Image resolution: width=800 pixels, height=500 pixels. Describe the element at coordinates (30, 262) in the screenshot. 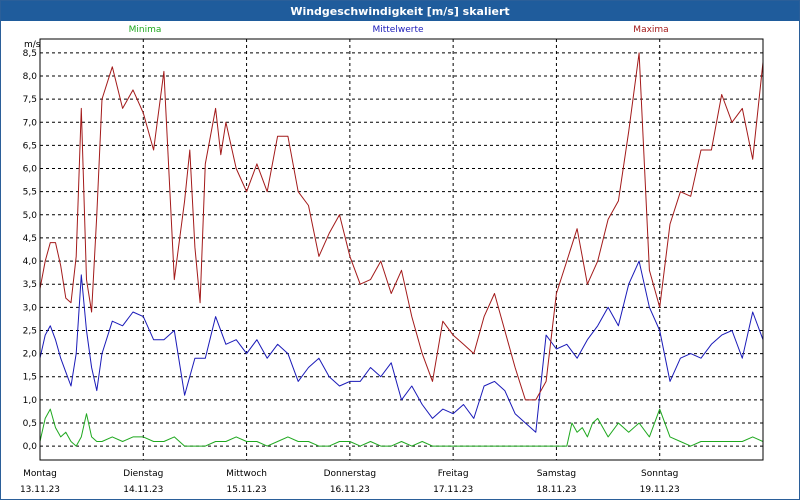

I see `y-tick-label: 4,0` at that location.